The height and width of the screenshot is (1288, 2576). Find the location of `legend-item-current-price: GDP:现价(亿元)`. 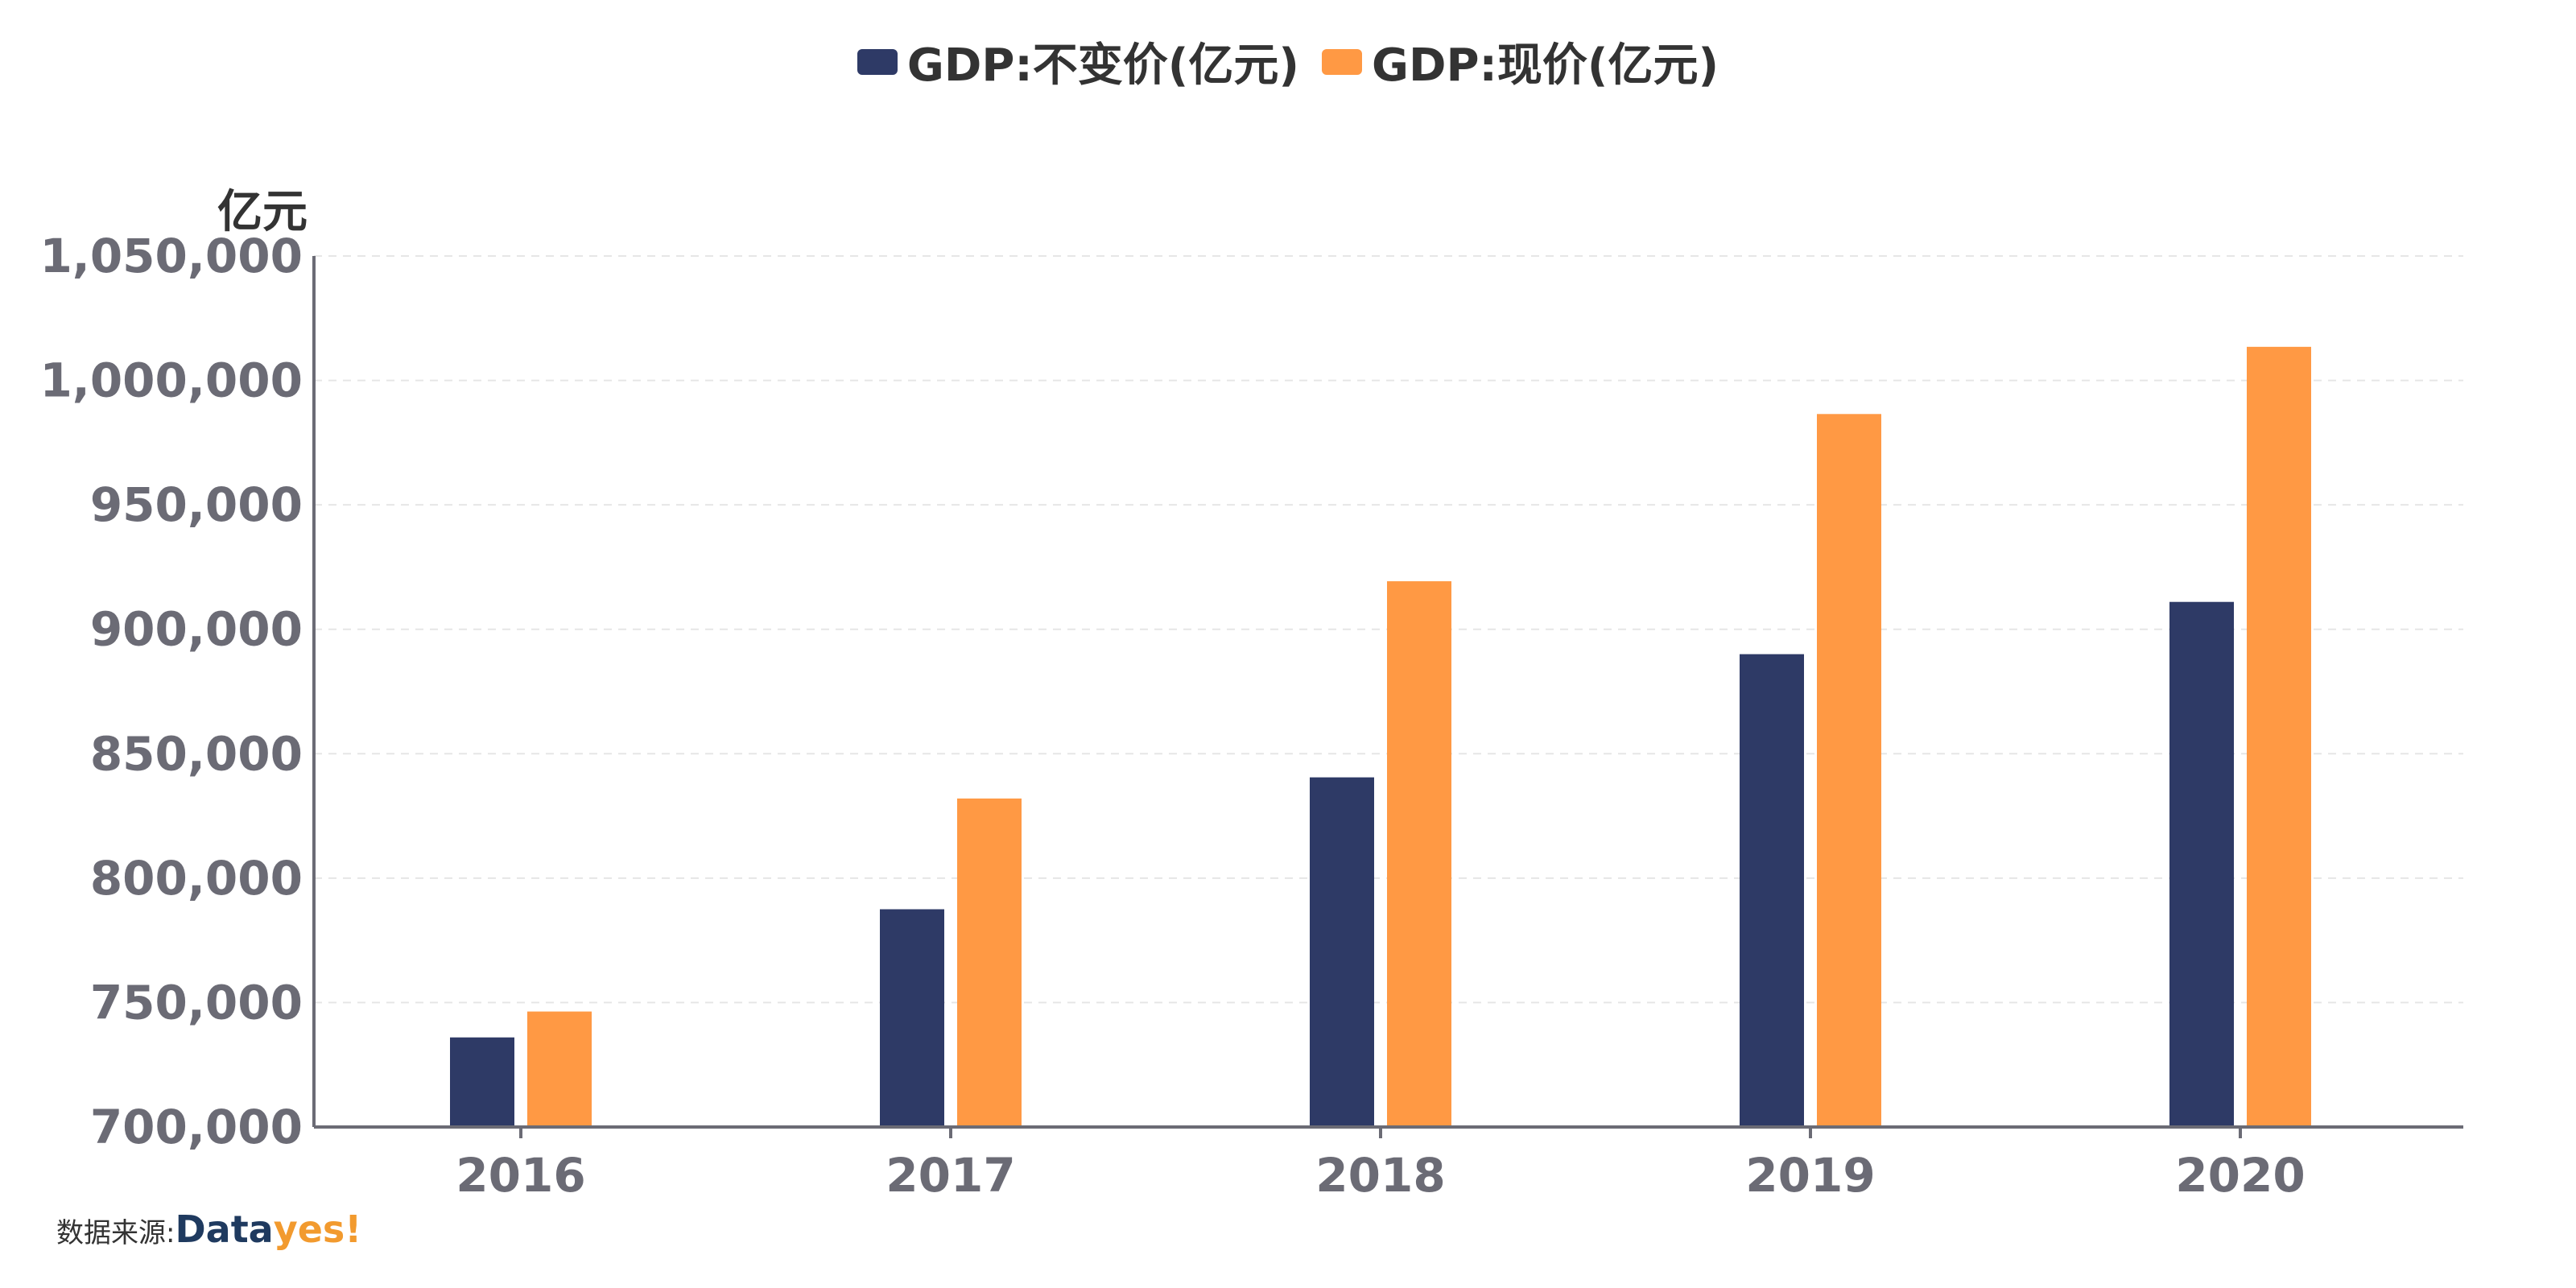

legend-item-current-price: GDP:现价(亿元) is located at coordinates (1520, 61).